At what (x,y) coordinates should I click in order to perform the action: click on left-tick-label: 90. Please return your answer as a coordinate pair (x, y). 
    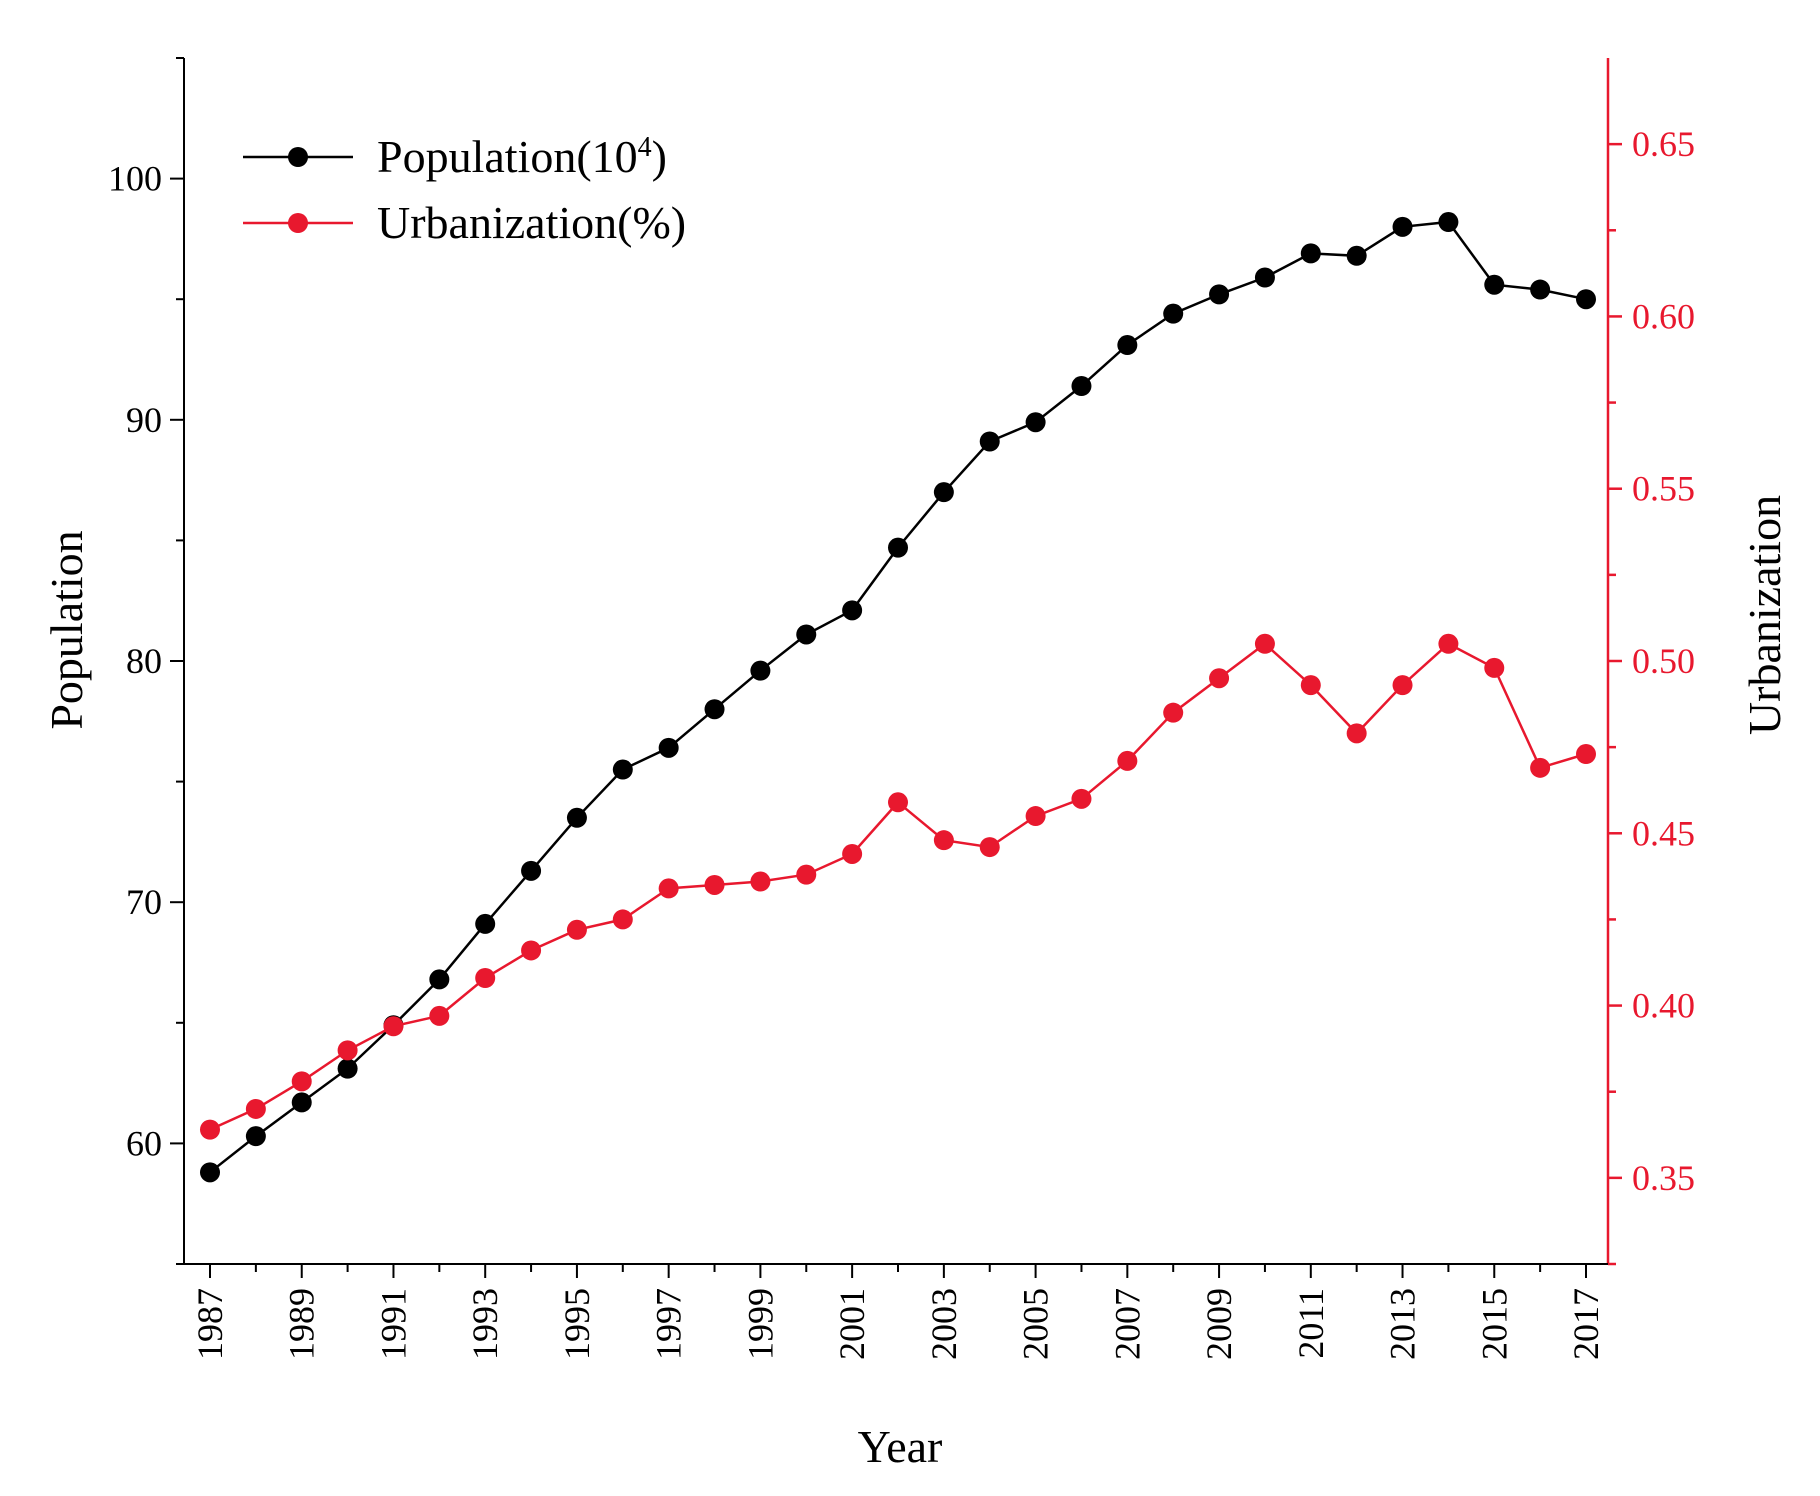
    Looking at the image, I should click on (144, 420).